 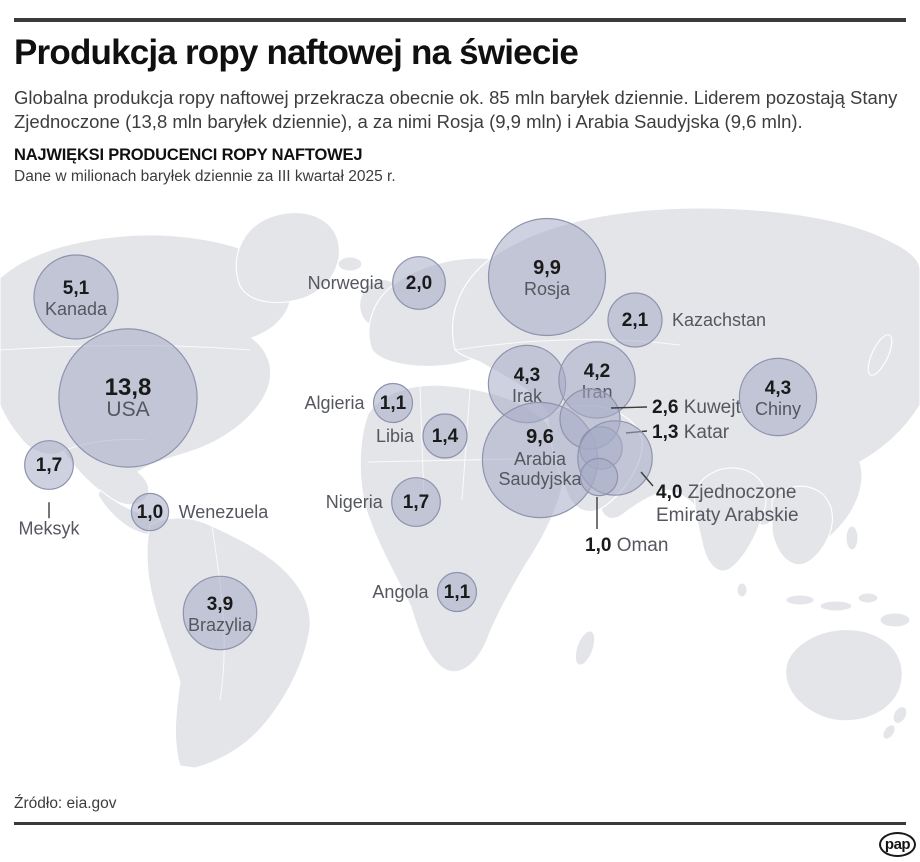 What do you see at coordinates (346, 283) in the screenshot?
I see `country-label: Norwegia` at bounding box center [346, 283].